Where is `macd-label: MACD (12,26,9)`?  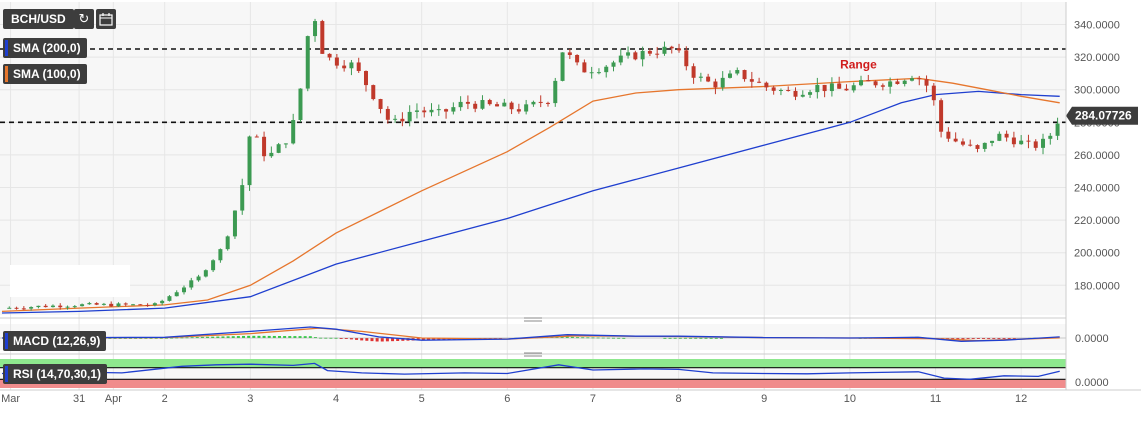
macd-label: MACD (12,26,9) is located at coordinates (57, 341).